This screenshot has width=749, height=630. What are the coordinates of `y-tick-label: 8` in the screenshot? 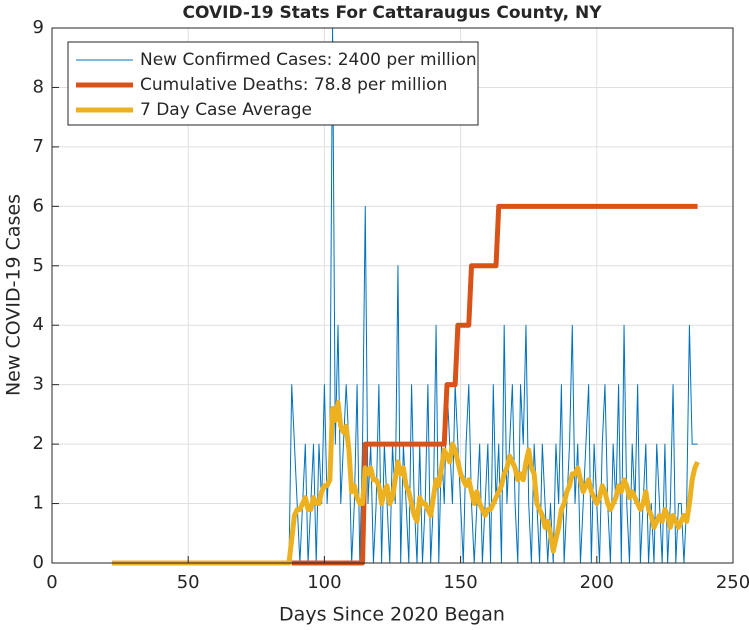 It's located at (38, 86).